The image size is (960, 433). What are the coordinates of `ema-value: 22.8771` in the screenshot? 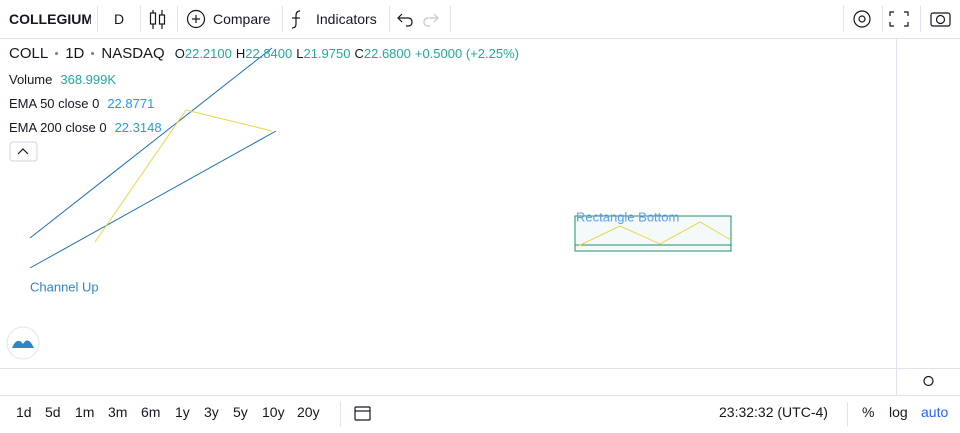 It's located at (131, 103).